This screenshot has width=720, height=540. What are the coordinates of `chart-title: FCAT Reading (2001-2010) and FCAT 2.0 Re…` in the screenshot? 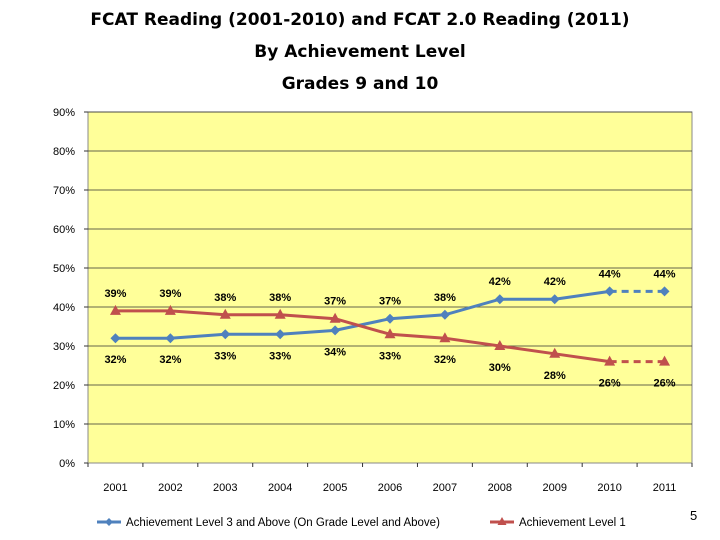 It's located at (360, 20).